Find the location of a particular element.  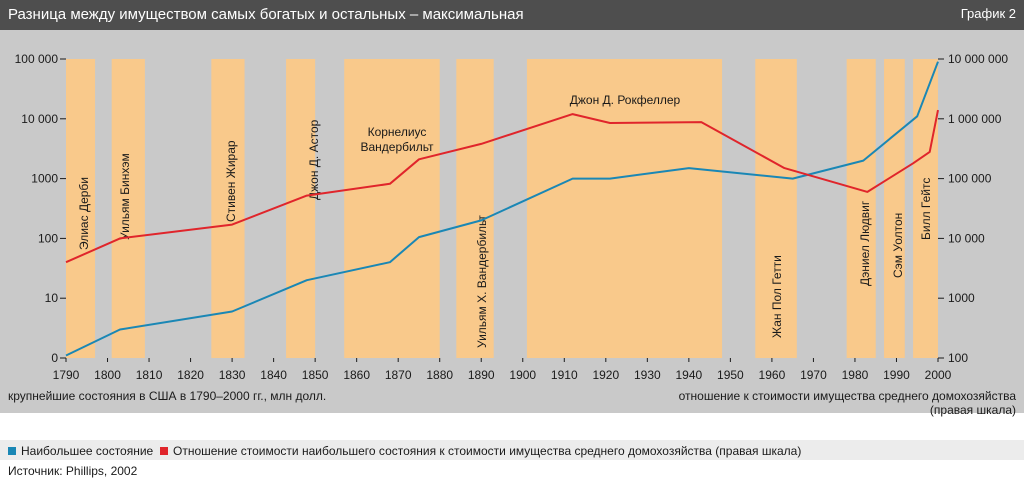

right-tick-label-2: 10 000 is located at coordinates (966, 238).